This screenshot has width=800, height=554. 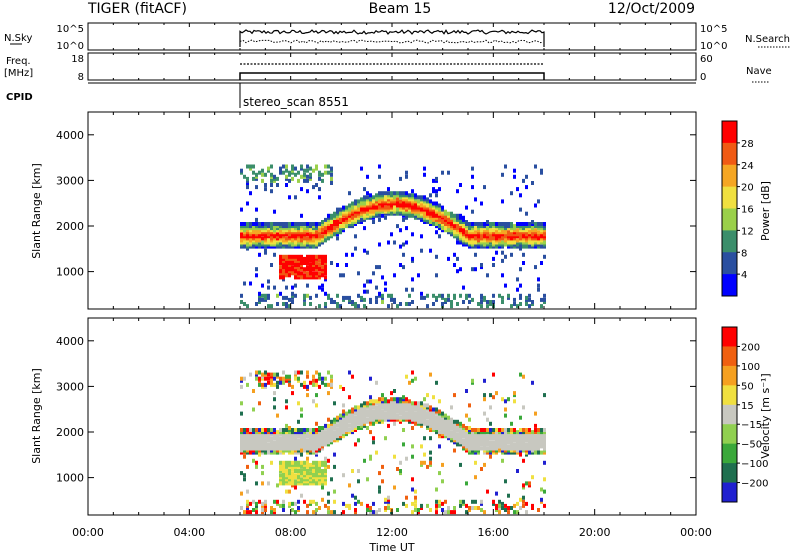 I want to click on ytick-label: 1000, so click(x=70, y=272).